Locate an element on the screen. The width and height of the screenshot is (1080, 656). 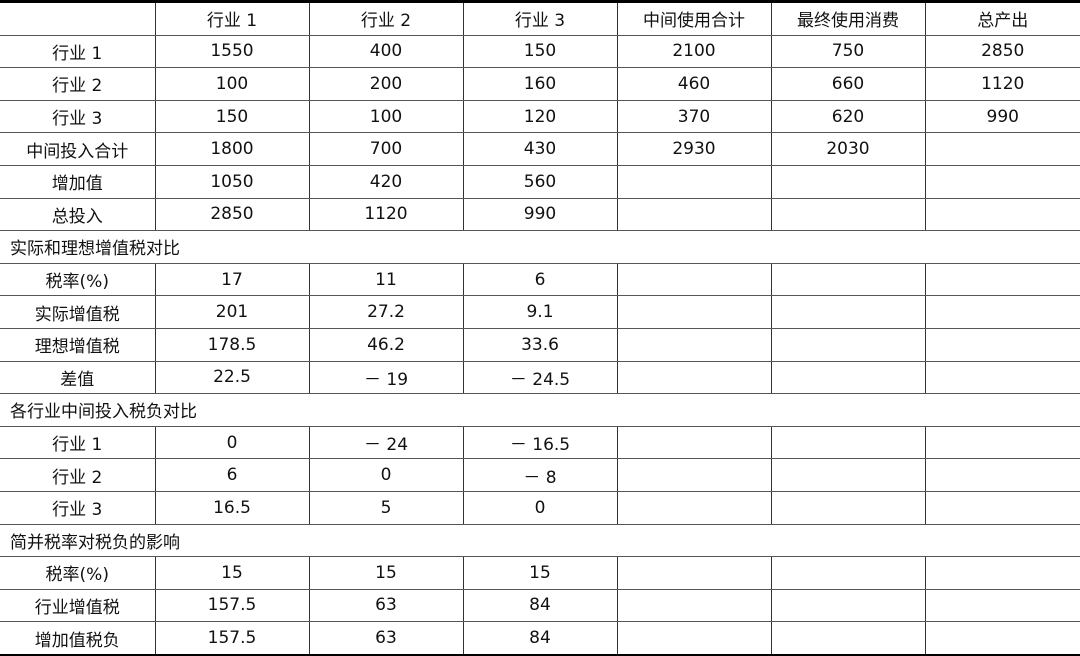
row-label: 行业增值税 is located at coordinates (78, 606).